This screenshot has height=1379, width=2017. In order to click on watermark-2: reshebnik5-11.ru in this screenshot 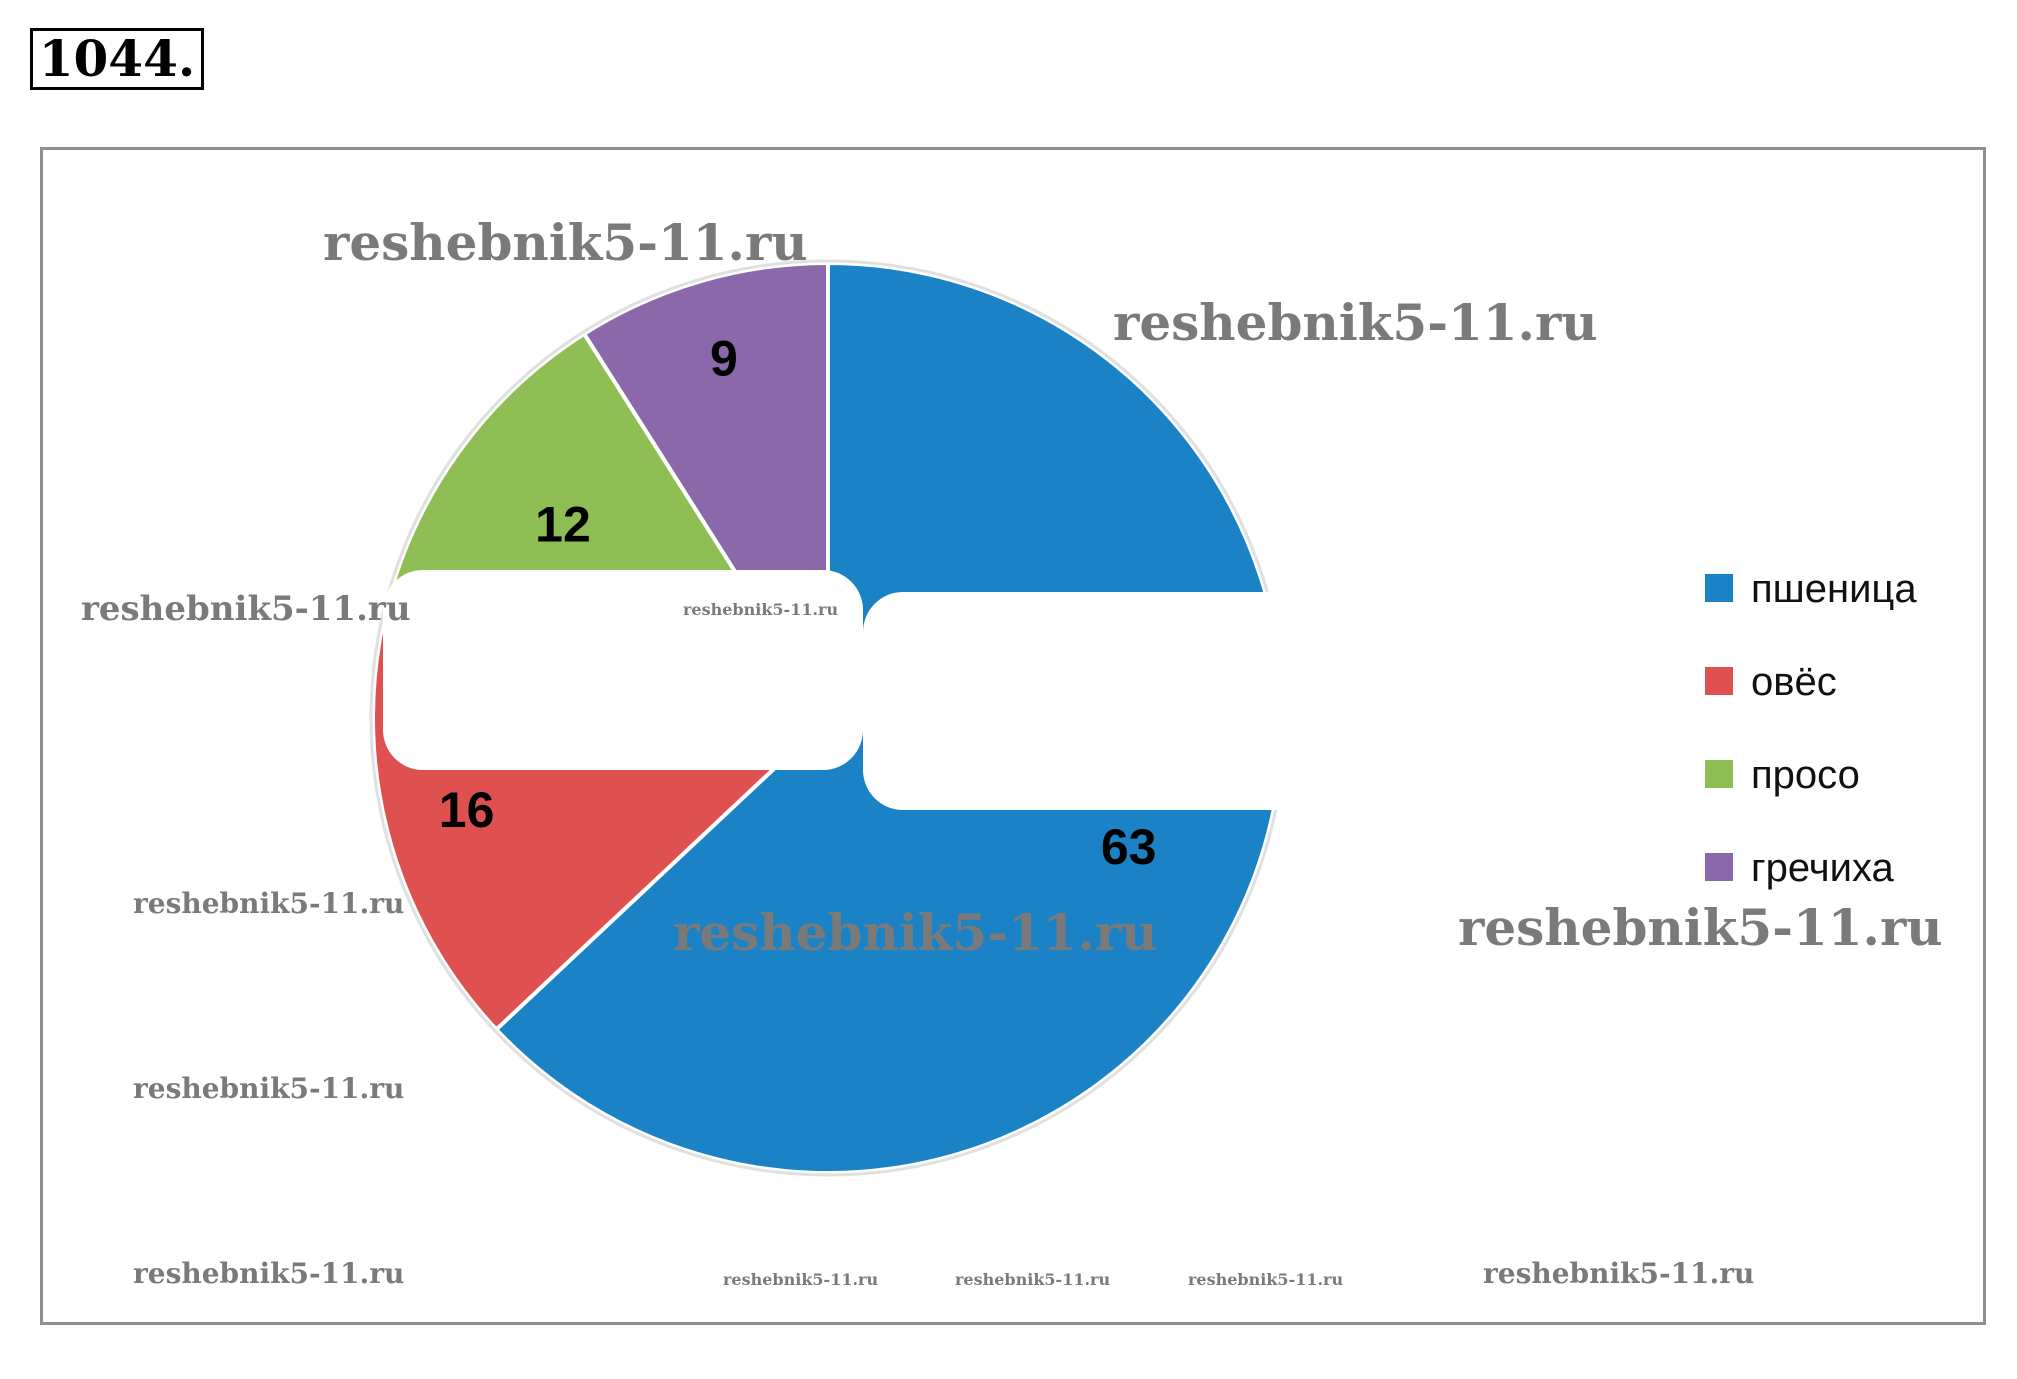, I will do `click(1355, 322)`.